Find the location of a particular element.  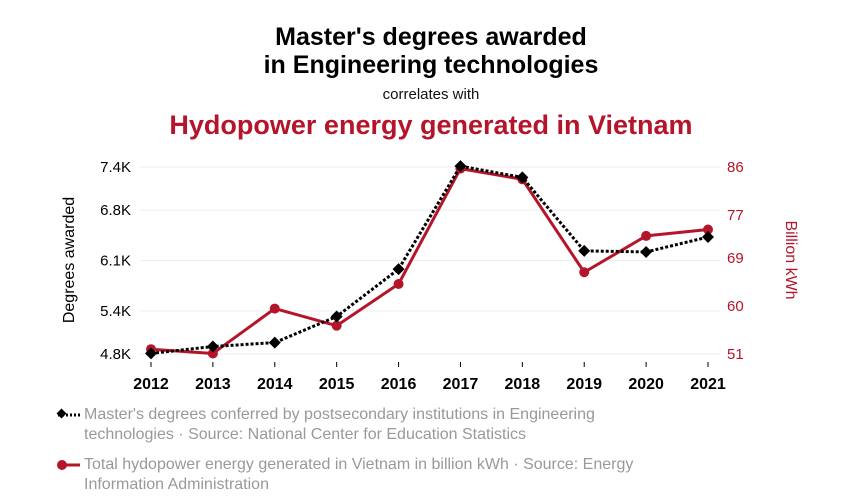

chart-subtitle: correlates with is located at coordinates (431, 94).